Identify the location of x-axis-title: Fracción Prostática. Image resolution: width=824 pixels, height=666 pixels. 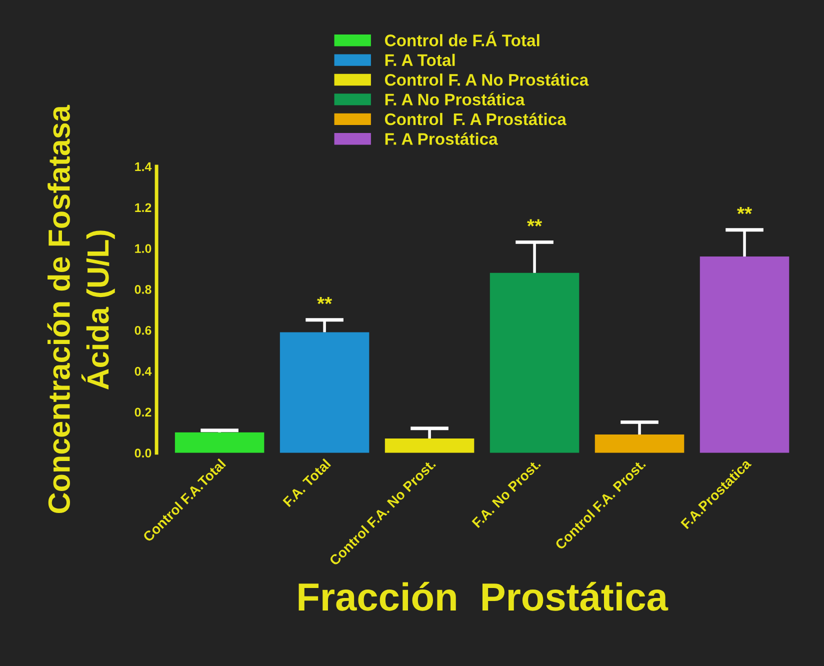
(483, 596).